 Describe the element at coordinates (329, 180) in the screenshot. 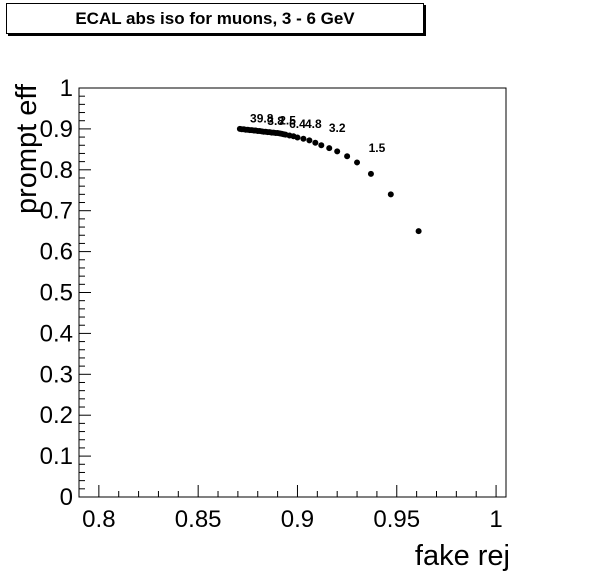

I see `data-points` at that location.